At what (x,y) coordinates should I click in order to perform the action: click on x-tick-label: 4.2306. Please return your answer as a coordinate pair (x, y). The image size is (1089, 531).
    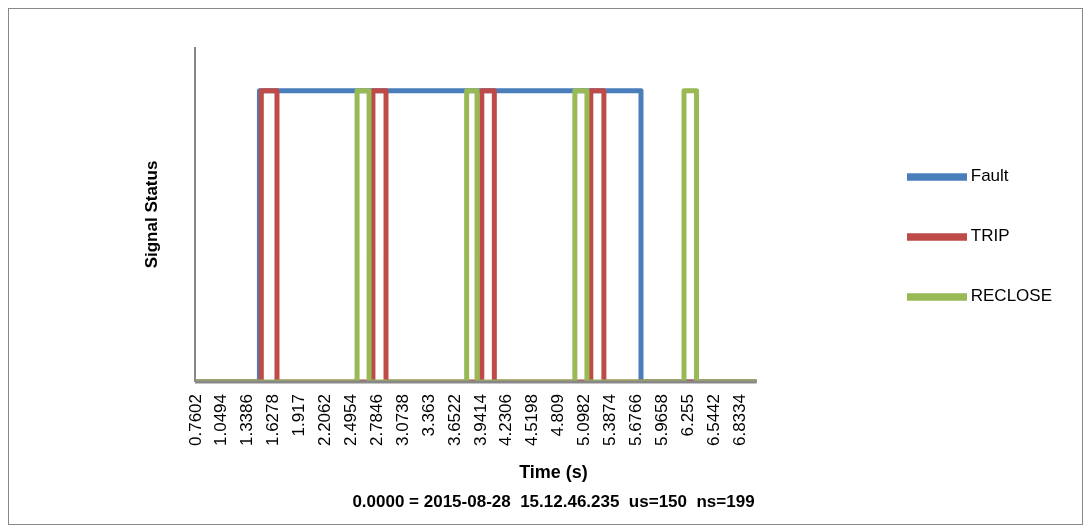
    Looking at the image, I should click on (506, 420).